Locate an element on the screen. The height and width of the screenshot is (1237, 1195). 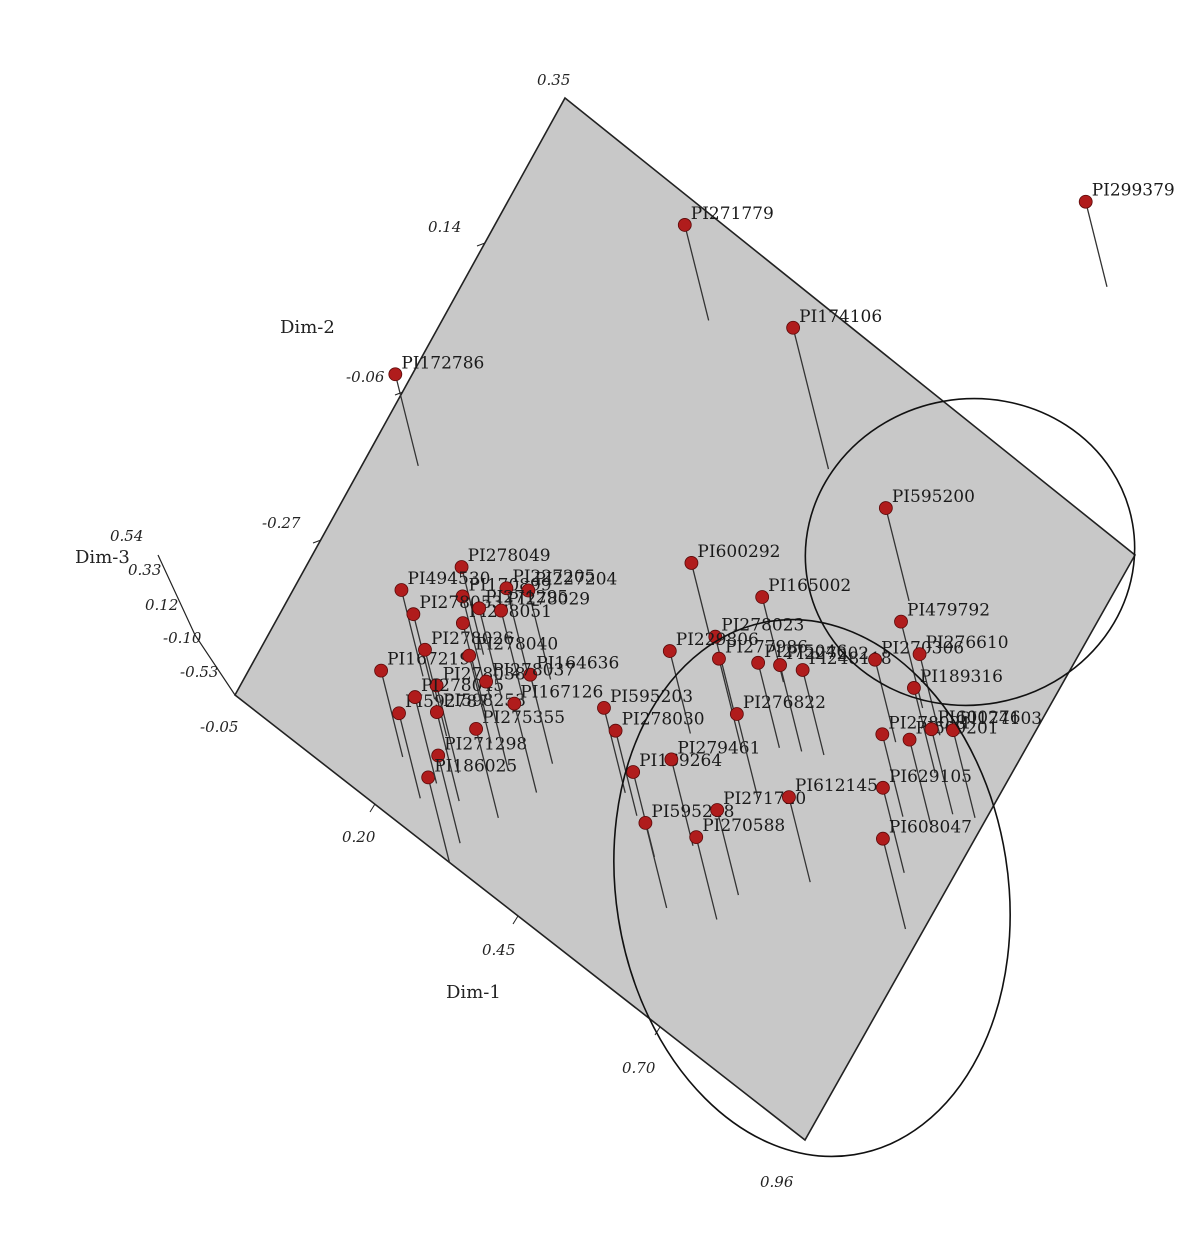
cluster-ring-lower is located at coordinates (812, 888).